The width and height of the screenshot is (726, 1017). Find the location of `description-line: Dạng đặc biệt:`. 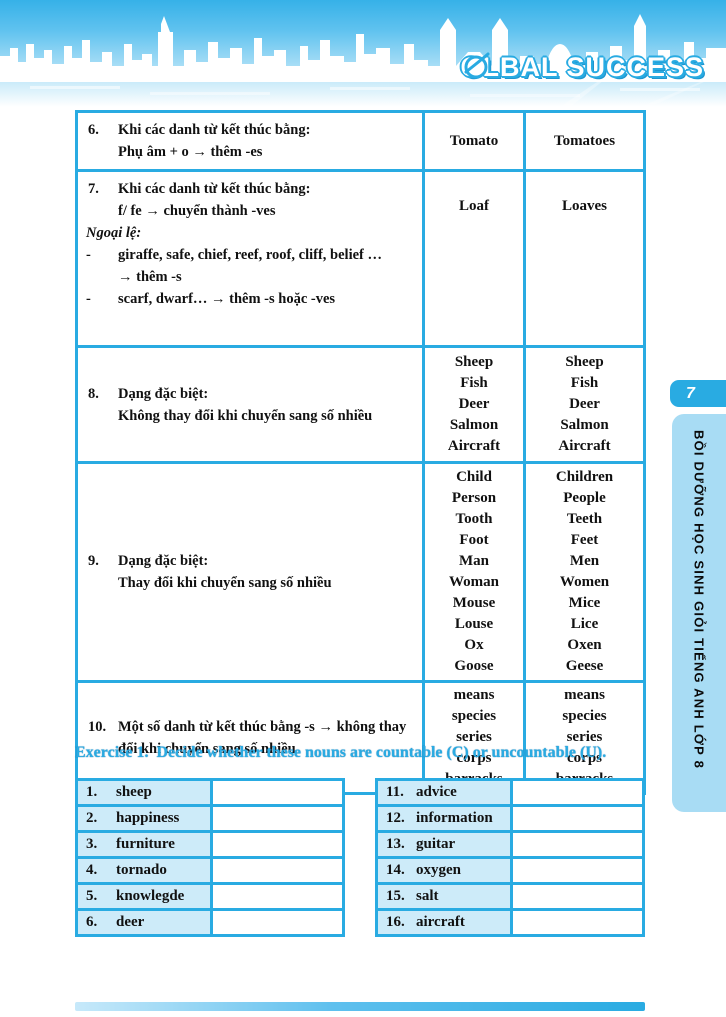

description-line: Dạng đặc biệt: is located at coordinates (163, 393).